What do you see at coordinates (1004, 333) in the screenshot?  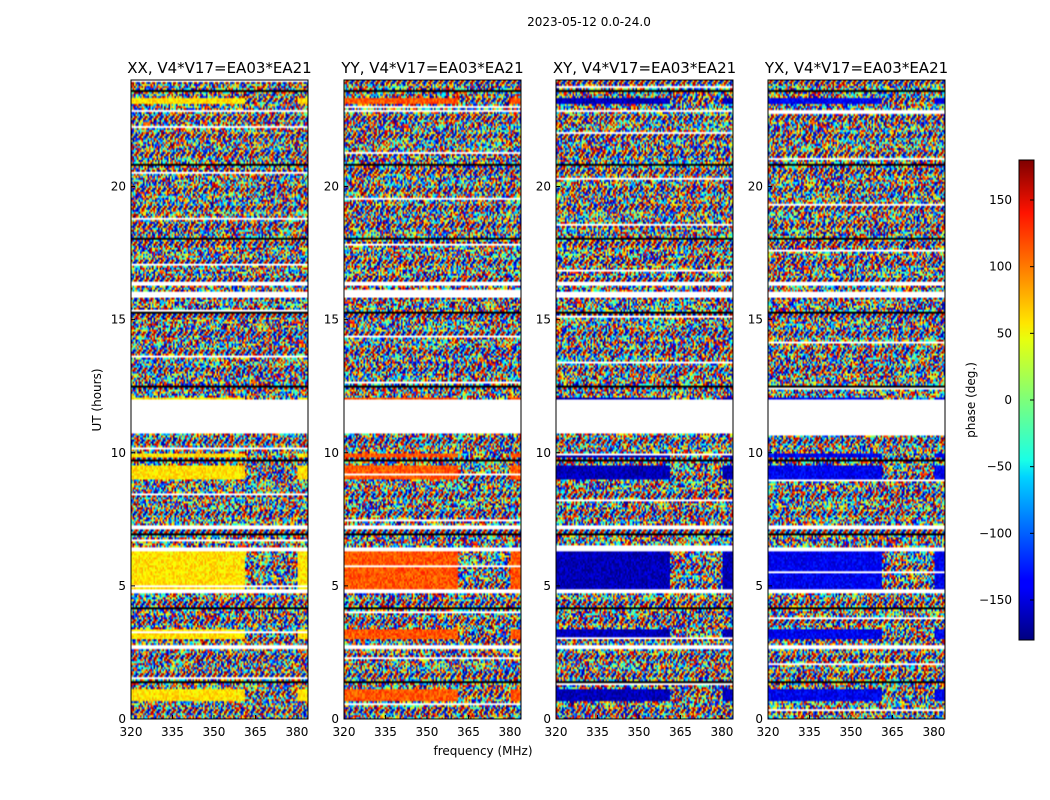 I see `colorbar-tick-label: 50` at bounding box center [1004, 333].